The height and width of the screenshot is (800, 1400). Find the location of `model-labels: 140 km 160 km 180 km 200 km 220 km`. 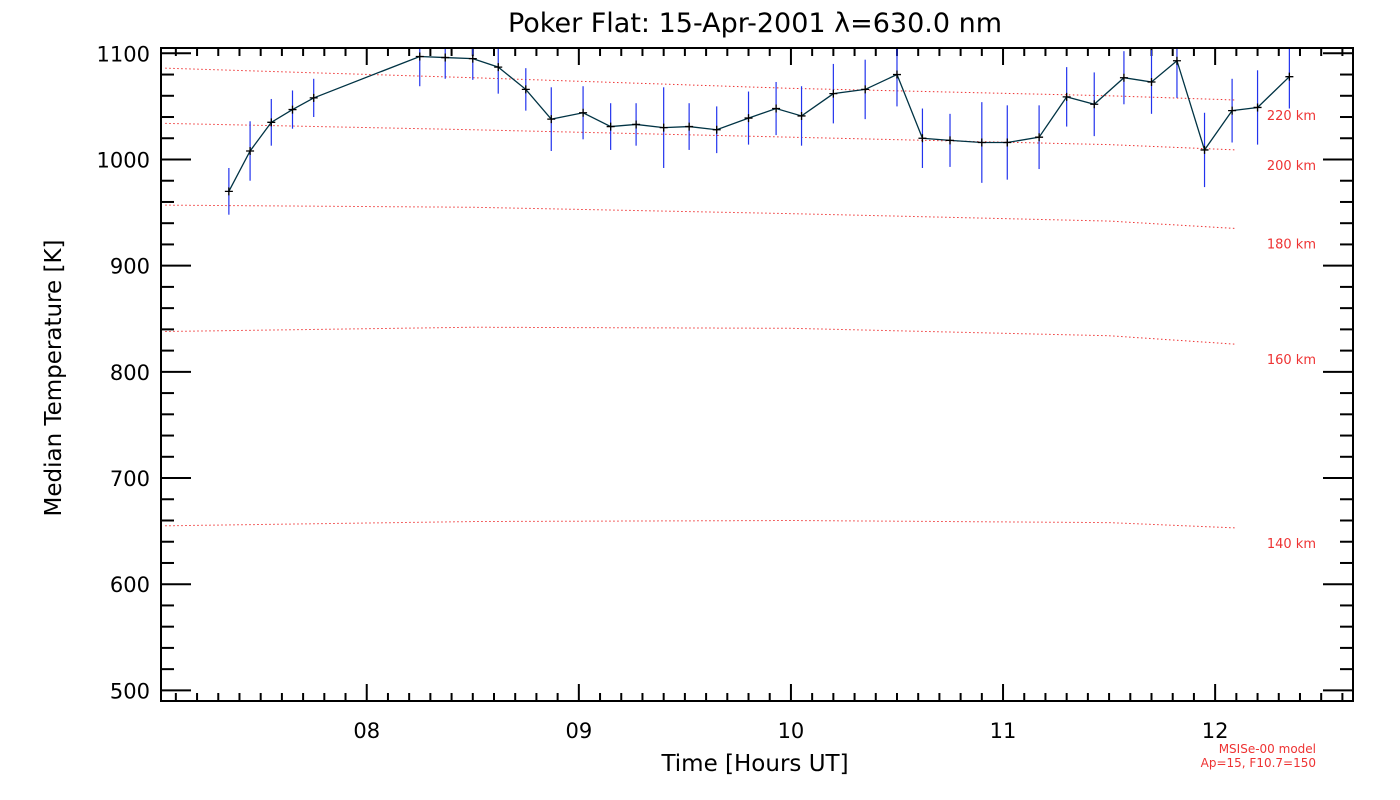

model-labels: 140 km 160 km 180 km 200 km 220 km is located at coordinates (1291, 330).